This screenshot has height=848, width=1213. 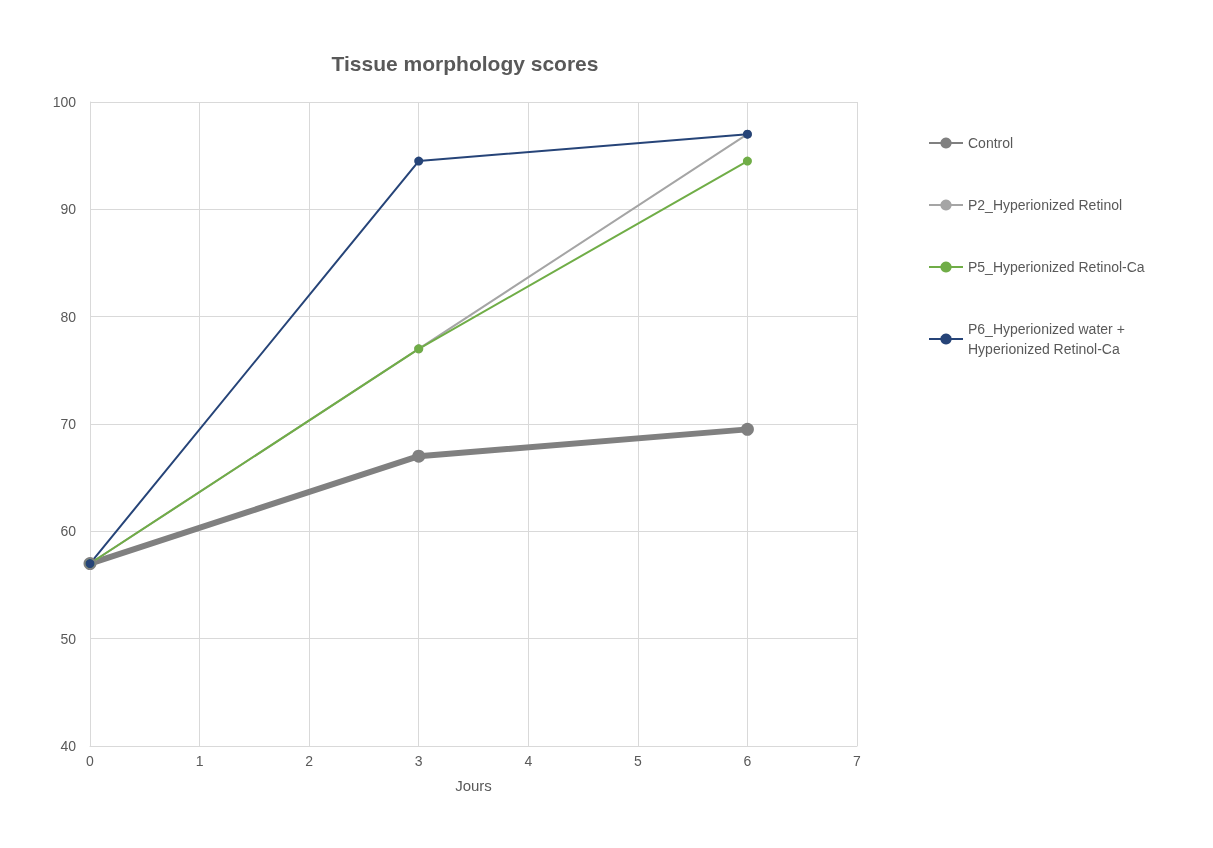 I want to click on legend-label: P2_Hyperionized Retinol, so click(x=1045, y=205).